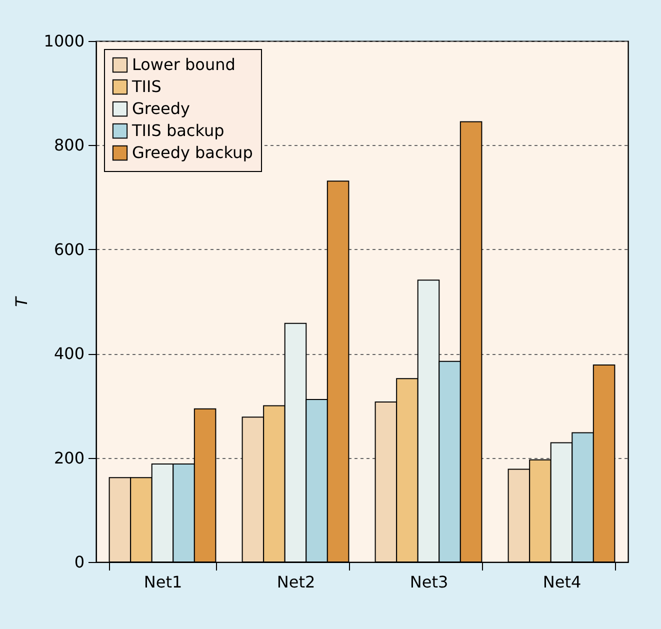 Image resolution: width=661 pixels, height=629 pixels. I want to click on y-tick-label: 600, so click(69, 249).